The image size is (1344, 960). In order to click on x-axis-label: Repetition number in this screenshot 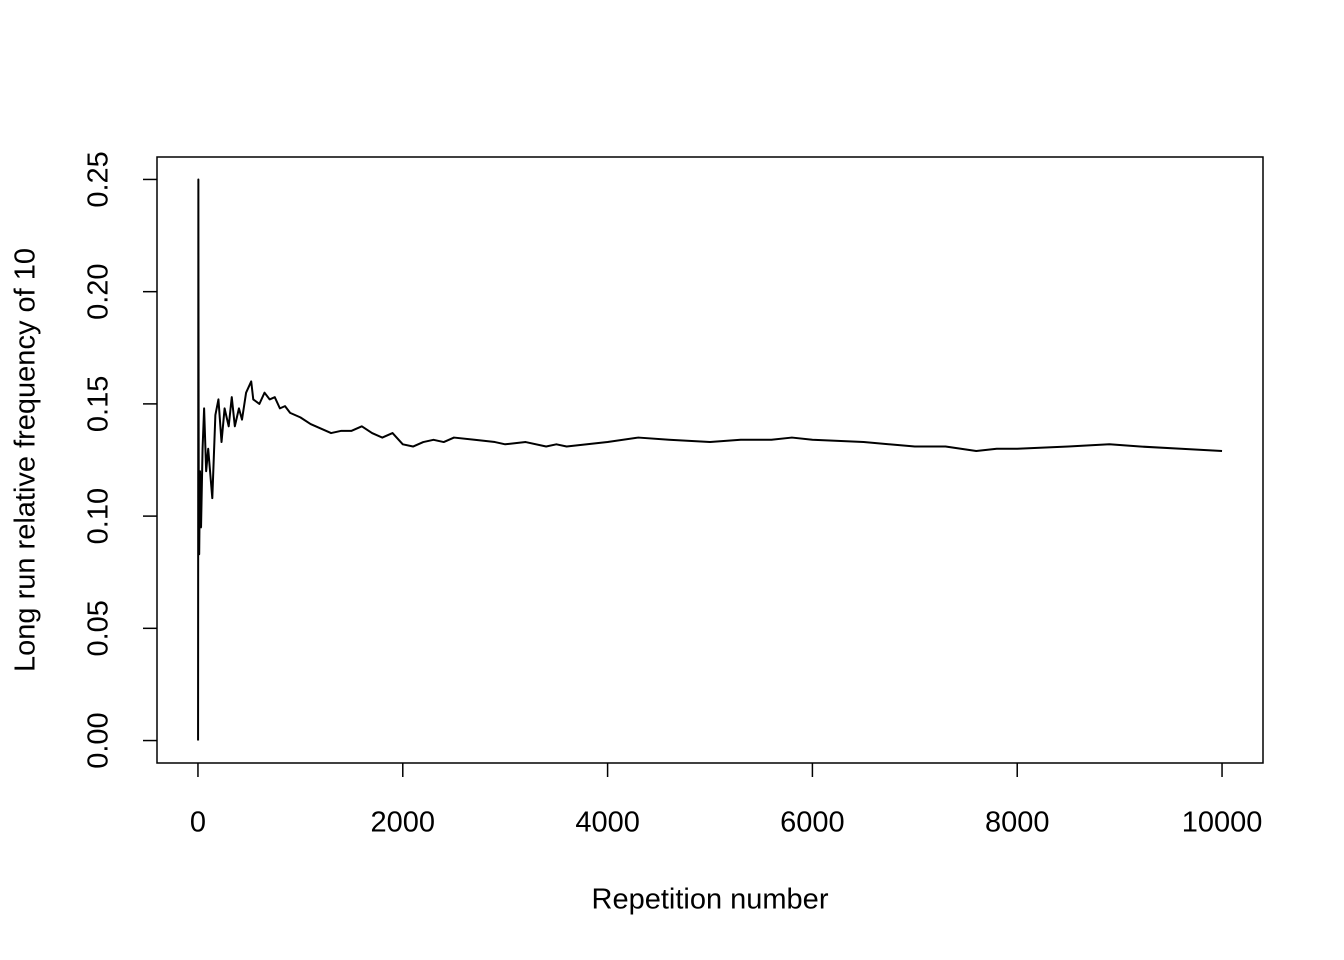, I will do `click(710, 900)`.